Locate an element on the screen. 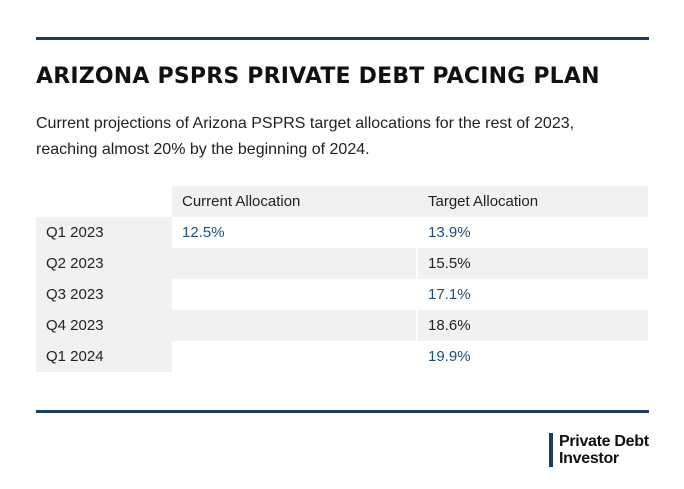  table-corner-cell is located at coordinates (104, 201).